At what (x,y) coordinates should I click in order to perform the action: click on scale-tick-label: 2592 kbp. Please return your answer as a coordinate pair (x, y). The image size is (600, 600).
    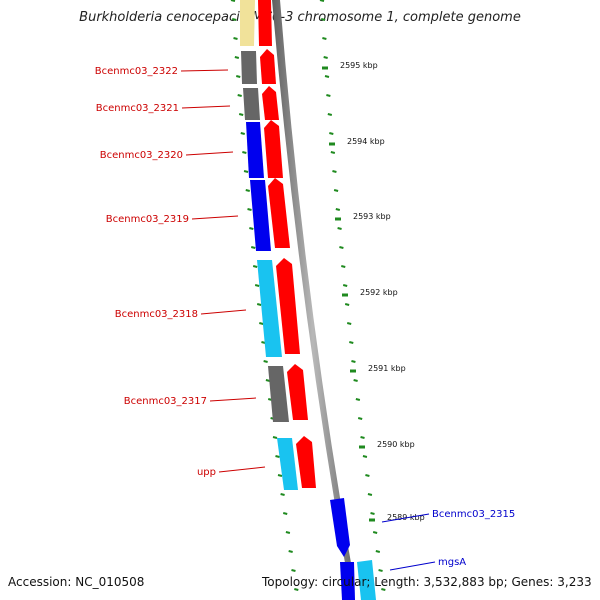
    Looking at the image, I should click on (379, 292).